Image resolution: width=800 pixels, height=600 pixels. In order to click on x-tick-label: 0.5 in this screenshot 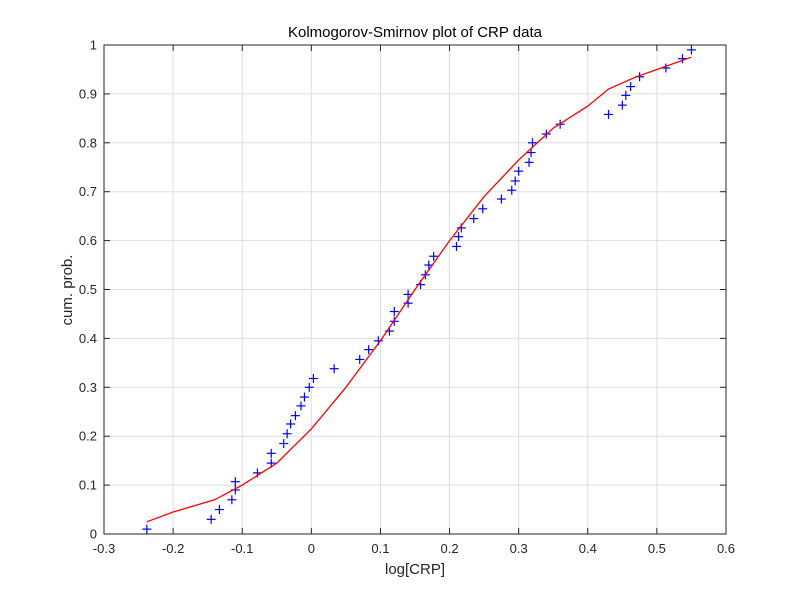, I will do `click(657, 548)`.